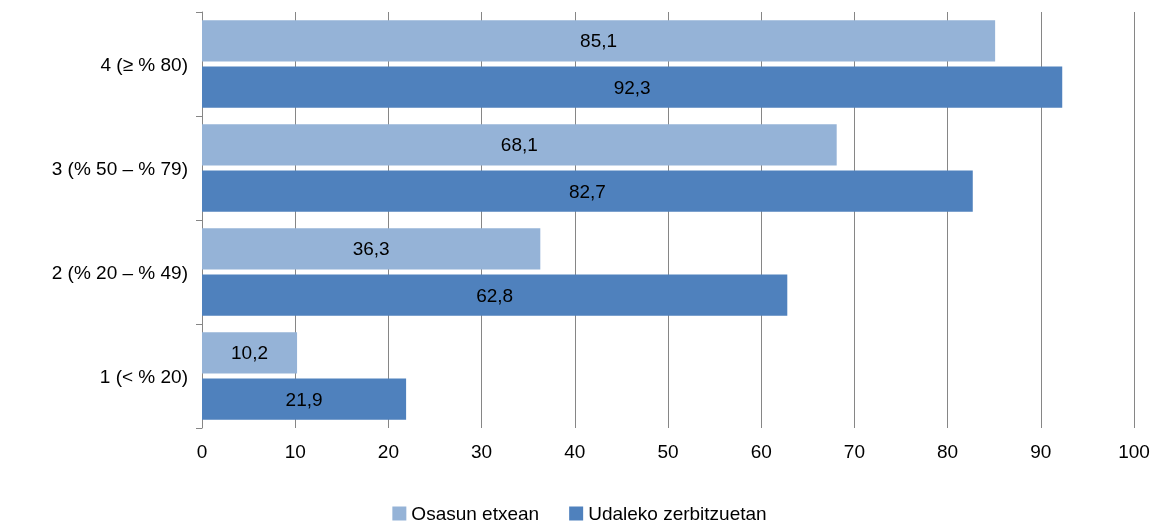 This screenshot has width=1159, height=528. I want to click on x-tick-label: 70, so click(854, 451).